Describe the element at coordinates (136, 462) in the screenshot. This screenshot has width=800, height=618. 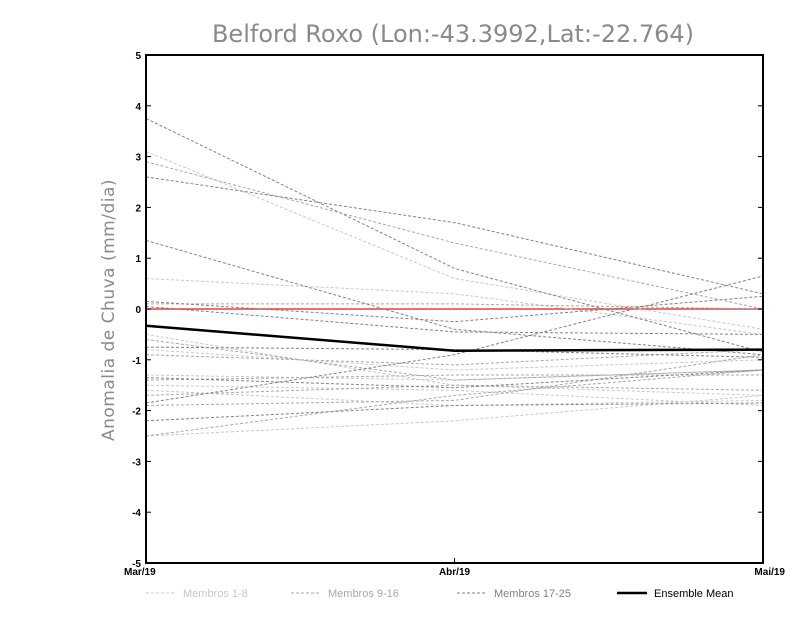
I see `y-tick-label: -3` at that location.